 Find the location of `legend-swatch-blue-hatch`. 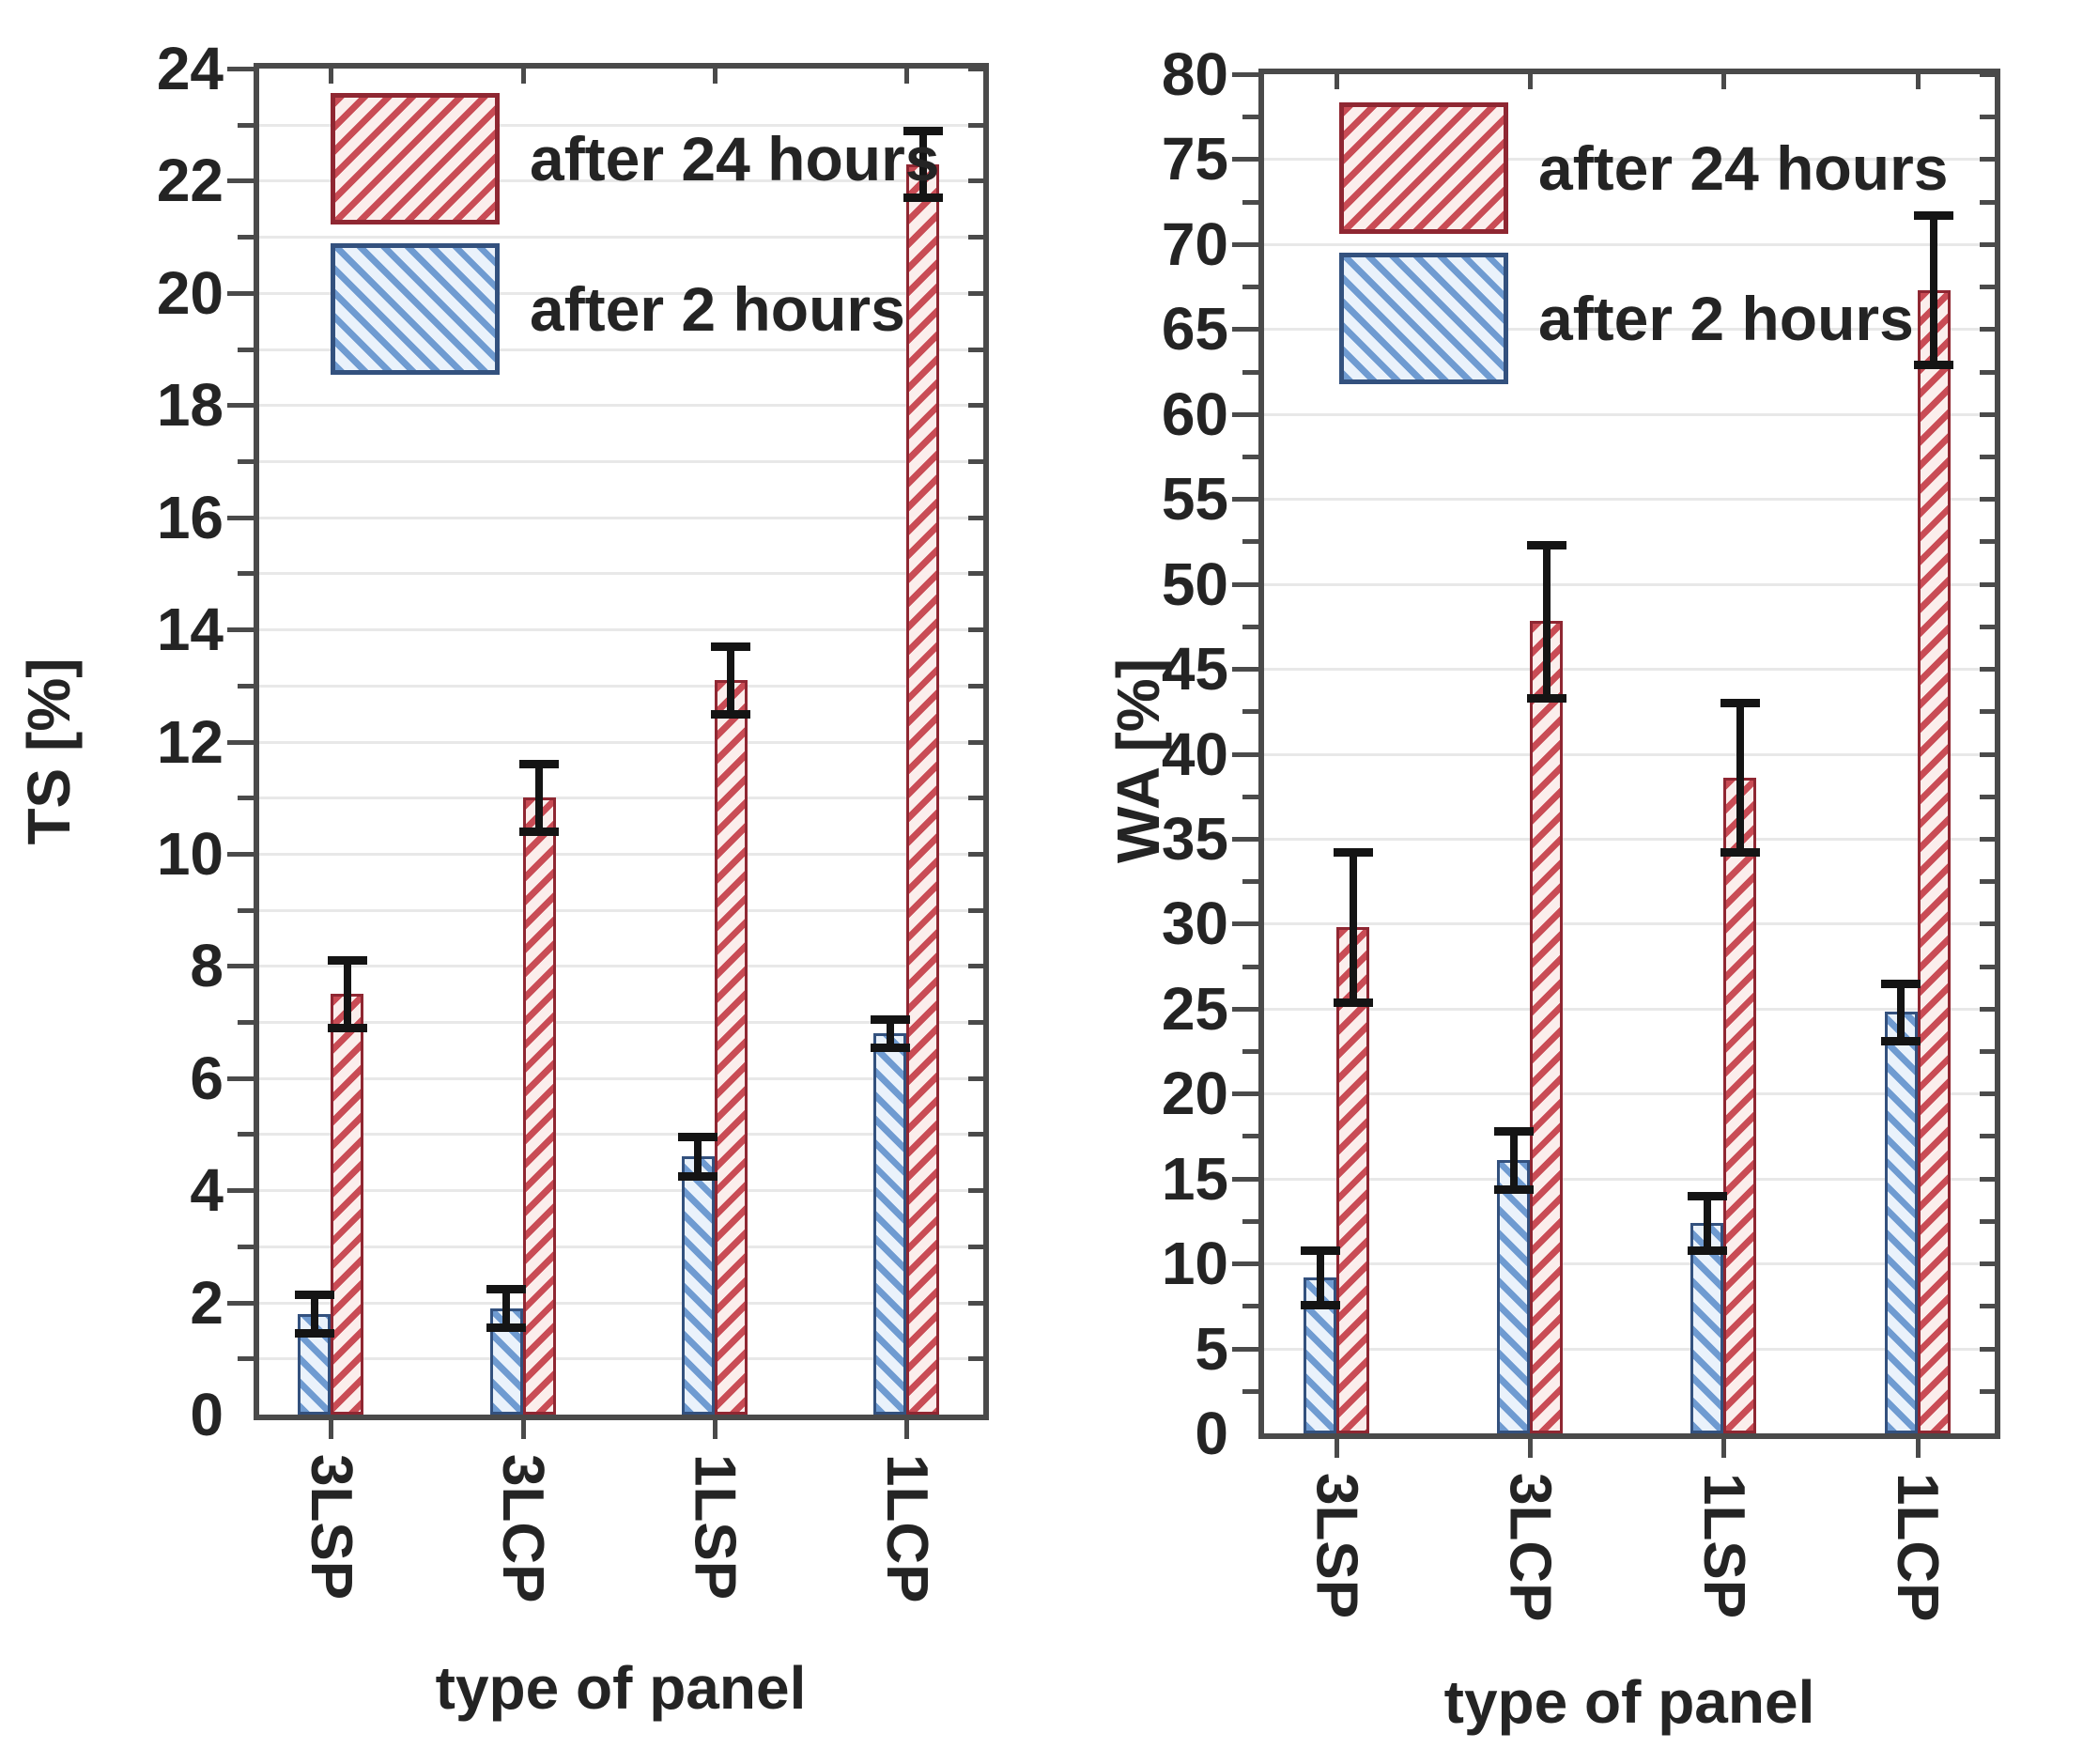

legend-swatch-blue-hatch is located at coordinates (415, 309).